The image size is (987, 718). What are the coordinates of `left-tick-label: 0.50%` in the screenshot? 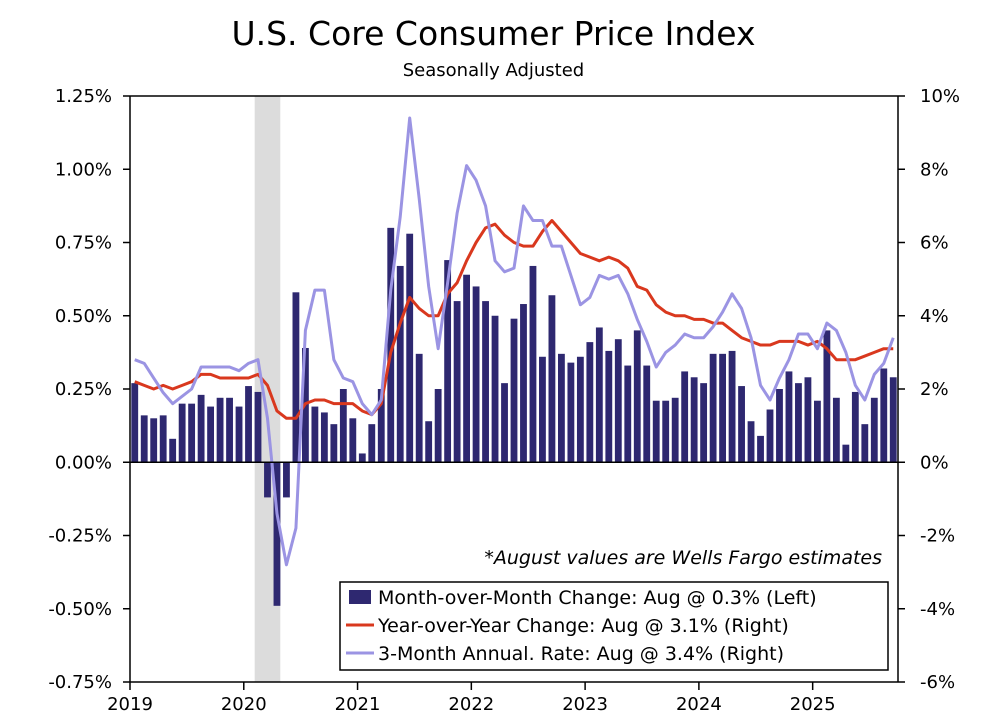 It's located at (83, 316).